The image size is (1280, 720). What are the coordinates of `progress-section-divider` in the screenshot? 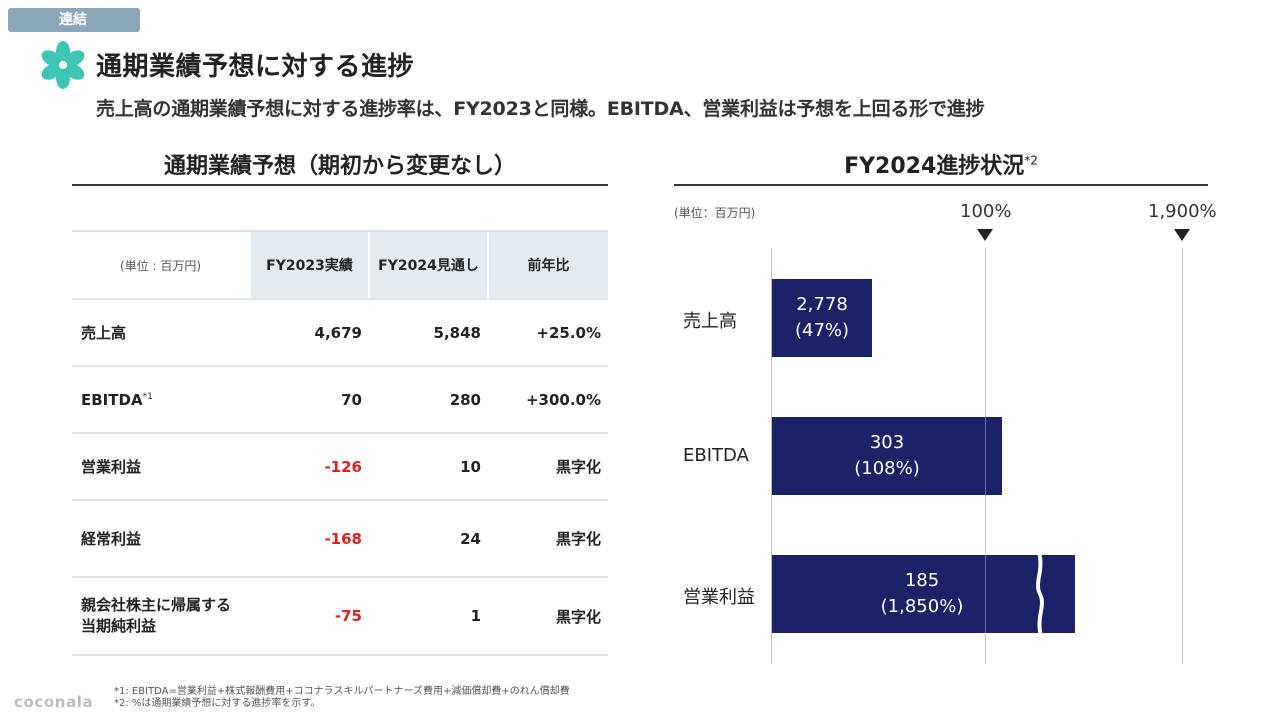 It's located at (941, 185).